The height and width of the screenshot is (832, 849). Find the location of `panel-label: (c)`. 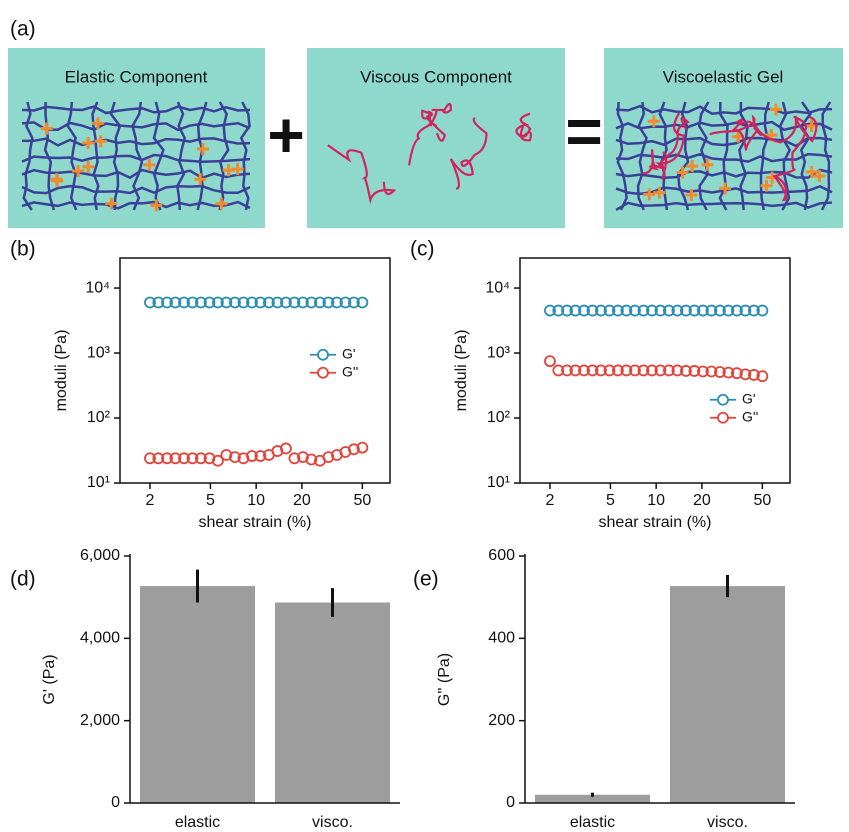

panel-label: (c) is located at coordinates (422, 249).